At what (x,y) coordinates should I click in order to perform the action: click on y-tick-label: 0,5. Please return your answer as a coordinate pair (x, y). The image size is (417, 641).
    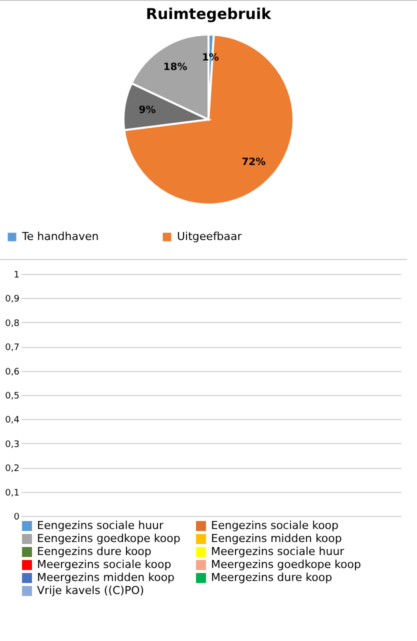
    Looking at the image, I should click on (12, 397).